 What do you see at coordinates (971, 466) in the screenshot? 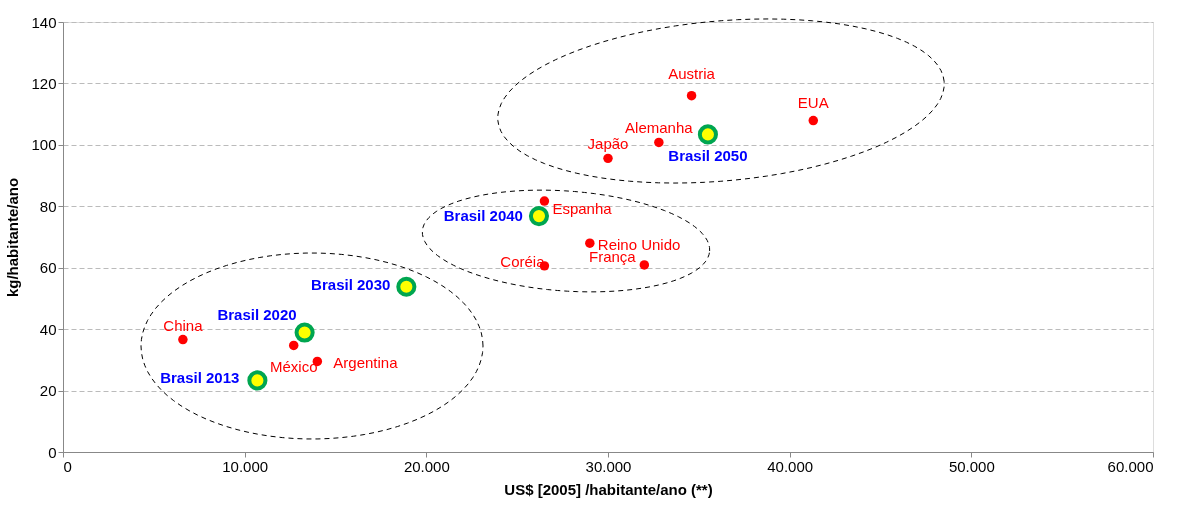
I see `x-tick-label: 50.000` at bounding box center [971, 466].